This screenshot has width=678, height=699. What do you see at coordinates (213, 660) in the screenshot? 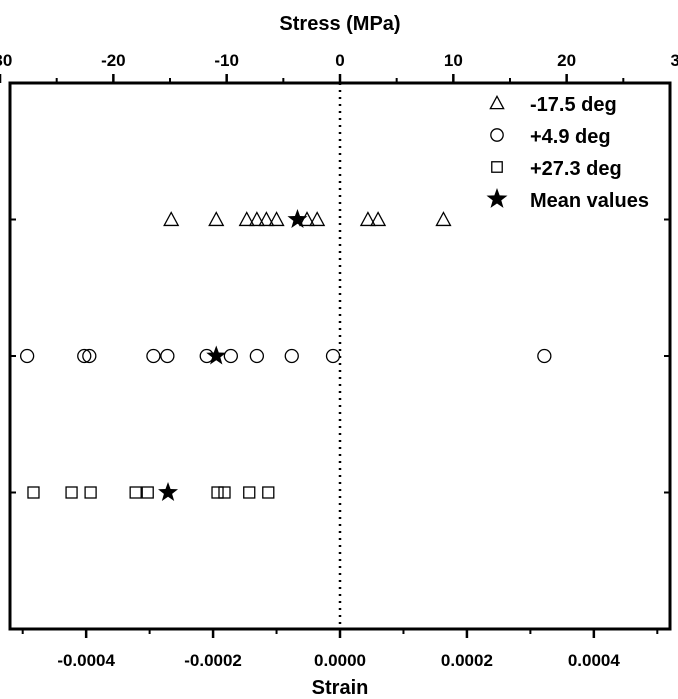
I see `bottom-tick-label: -0.0002` at bounding box center [213, 660].